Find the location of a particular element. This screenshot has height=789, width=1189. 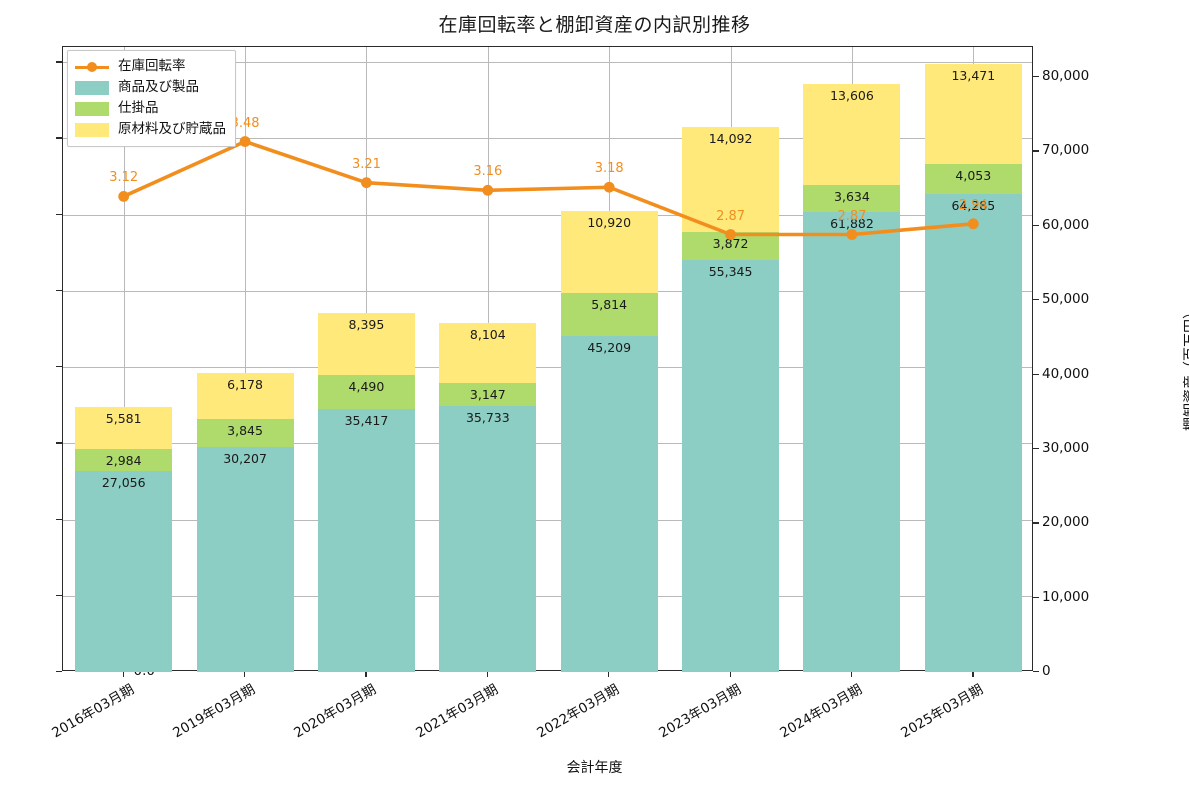

line-path-turnover is located at coordinates (548, 188).